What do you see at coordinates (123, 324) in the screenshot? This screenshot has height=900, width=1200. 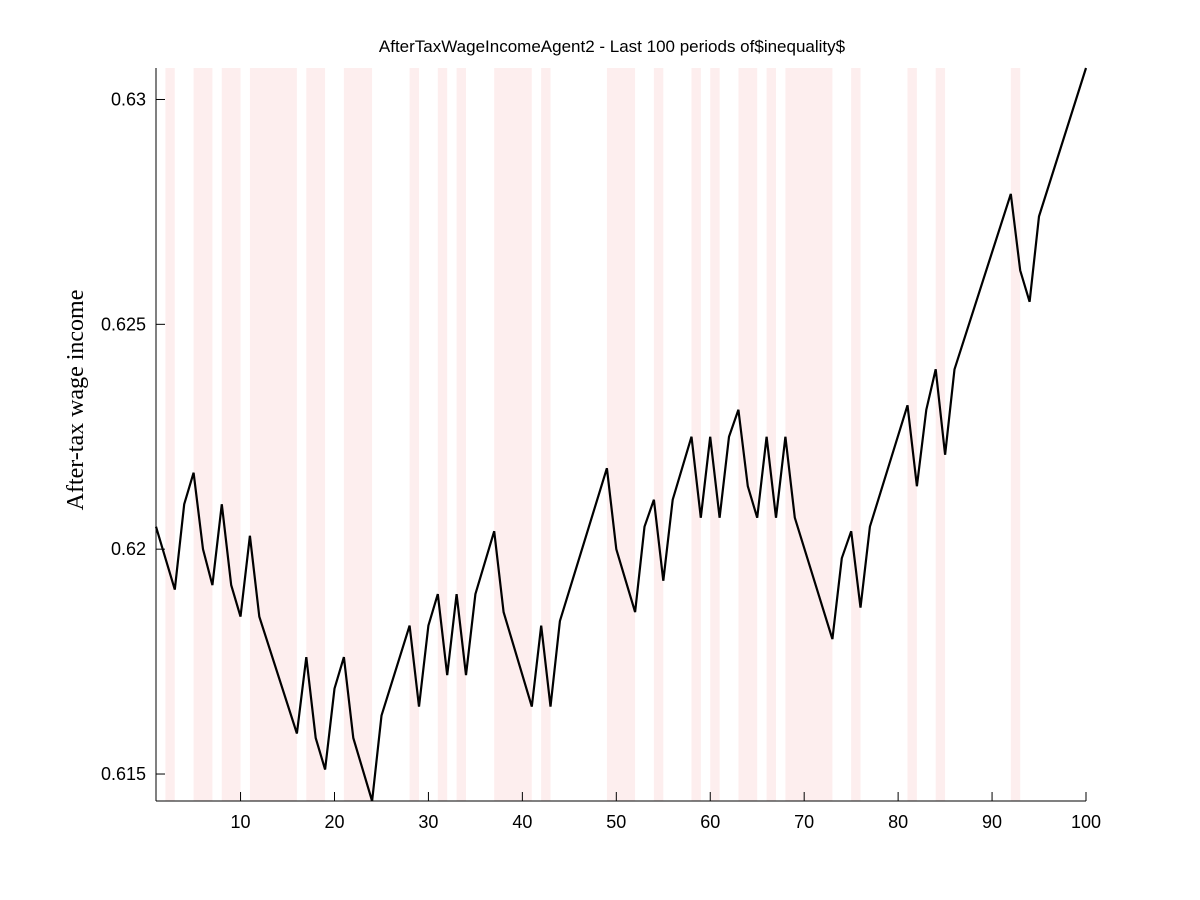 I see `y-tick-label: 0.625` at bounding box center [123, 324].